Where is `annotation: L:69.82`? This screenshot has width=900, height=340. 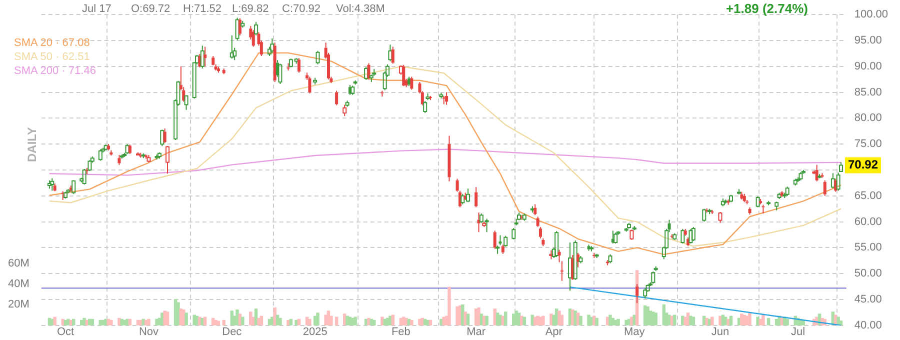 annotation: L:69.82 is located at coordinates (250, 9).